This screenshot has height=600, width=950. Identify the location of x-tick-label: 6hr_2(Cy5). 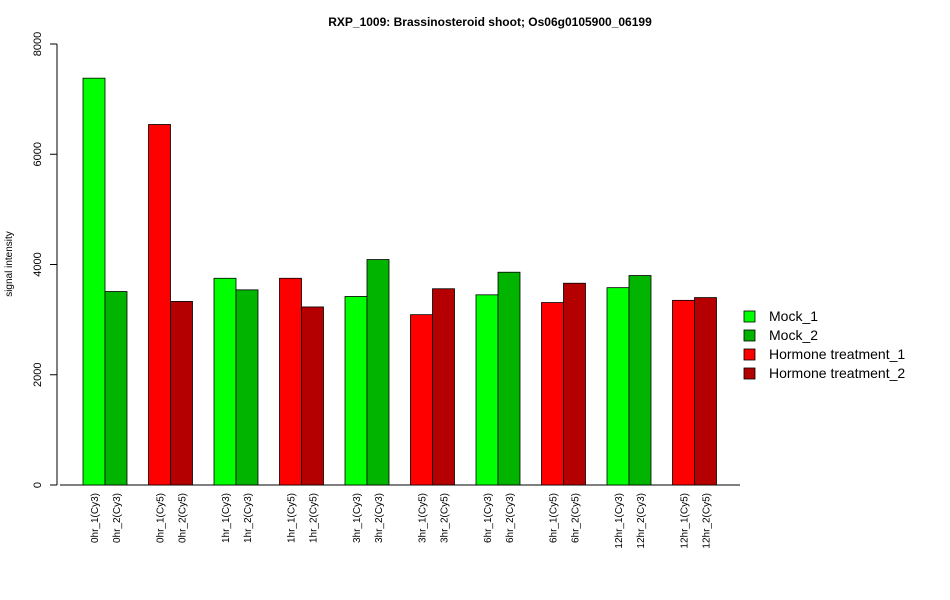
(576, 518).